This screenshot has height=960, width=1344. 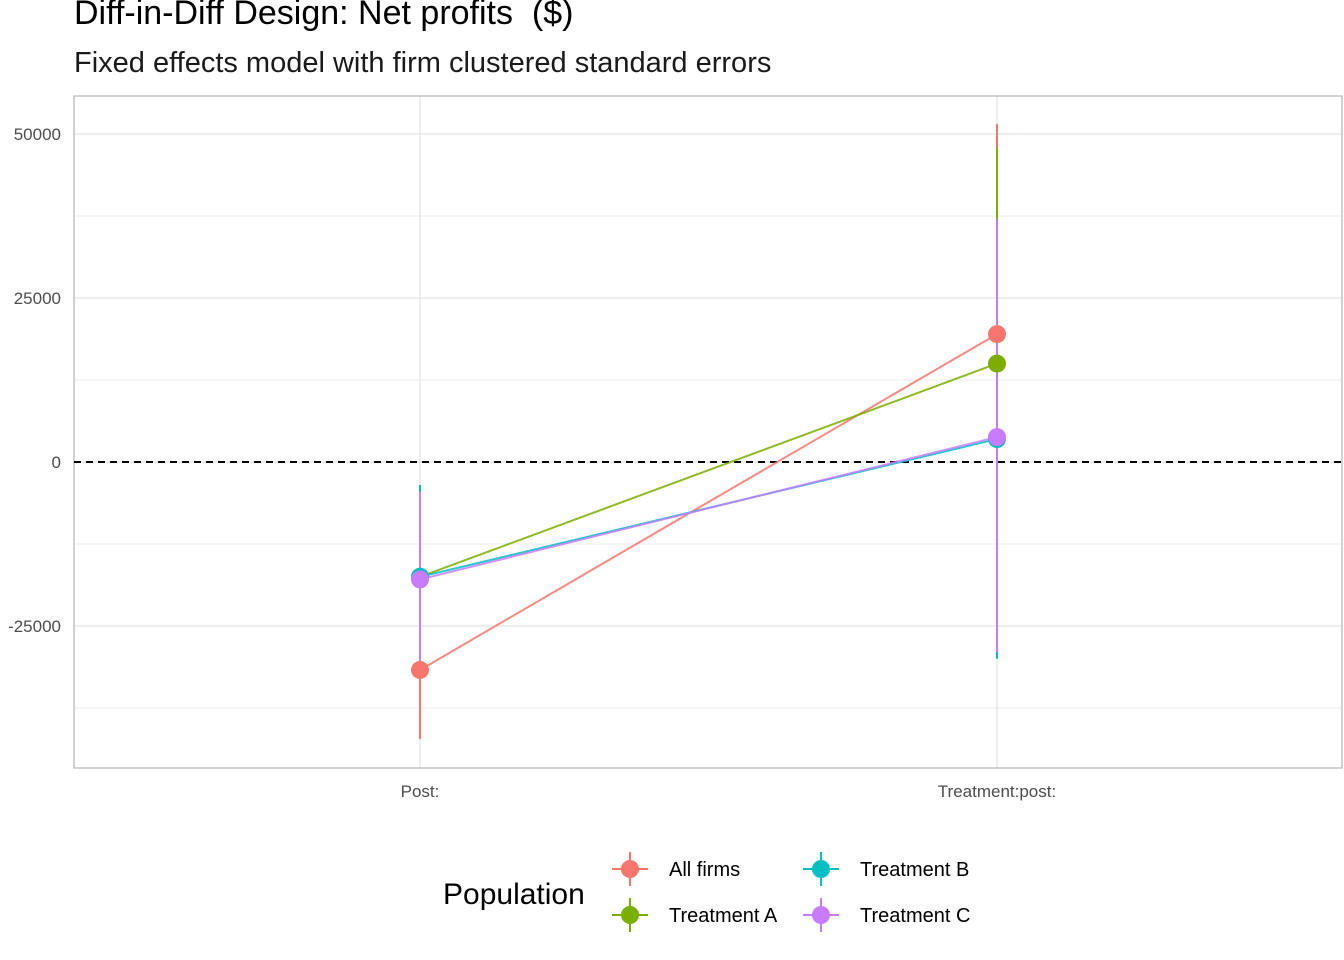 I want to click on x-tick-label: Post:, so click(x=420, y=791).